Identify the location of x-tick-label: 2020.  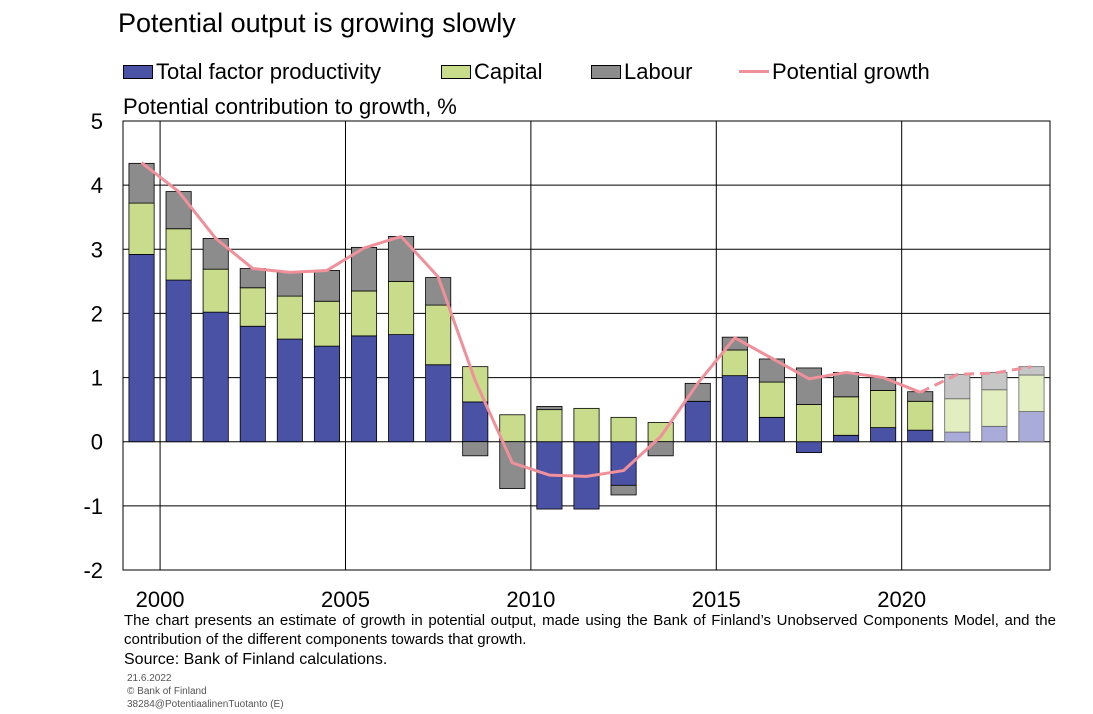
(901, 599).